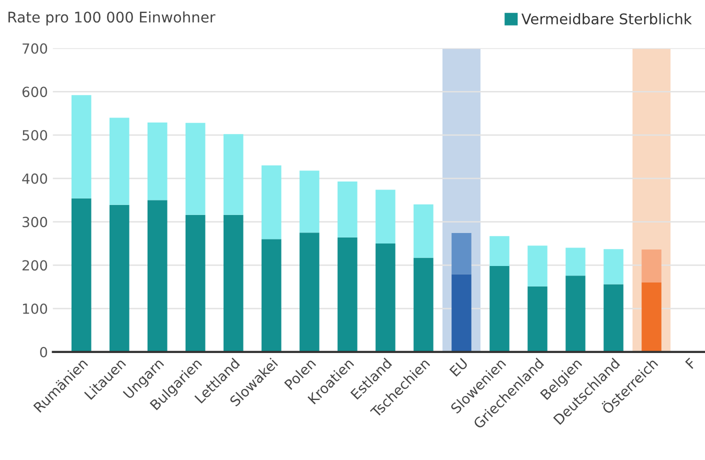 This screenshot has width=705, height=460. I want to click on y-tick-label: 400, so click(35, 178).